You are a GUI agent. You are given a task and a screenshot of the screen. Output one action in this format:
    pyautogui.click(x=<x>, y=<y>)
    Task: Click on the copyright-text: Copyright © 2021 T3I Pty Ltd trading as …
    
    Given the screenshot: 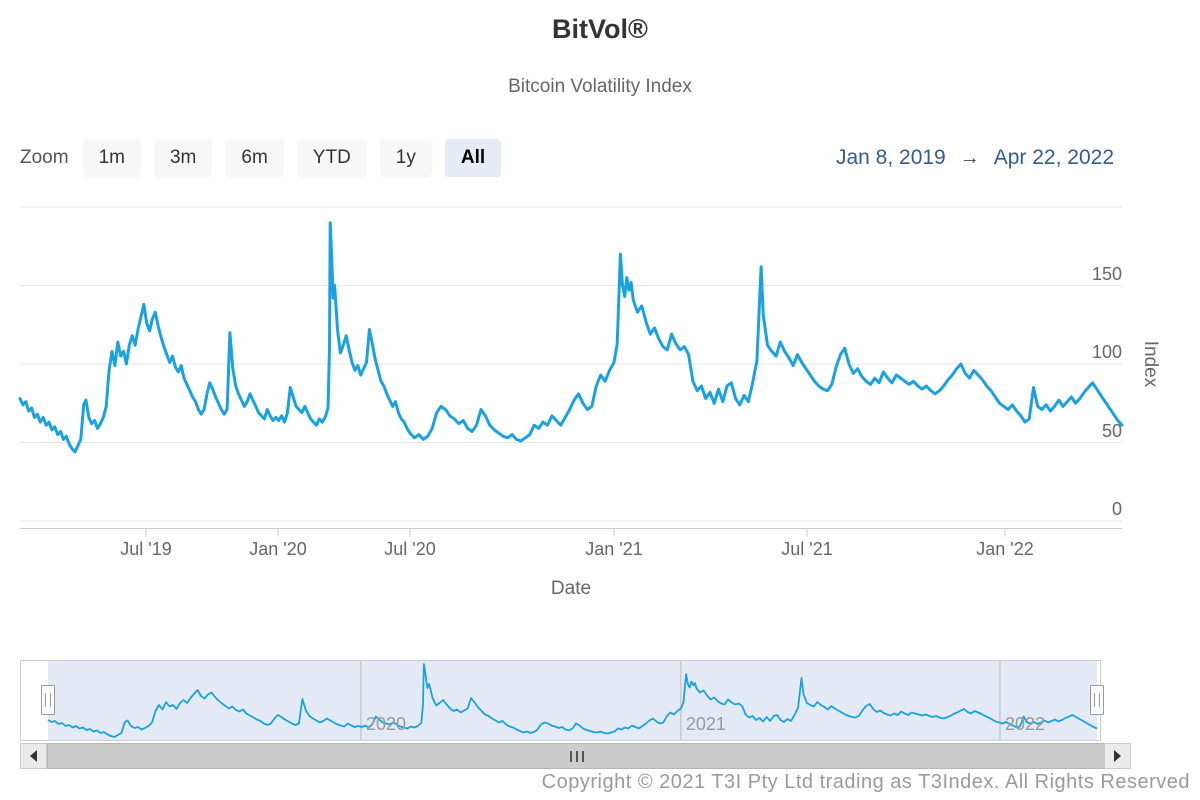 What is the action you would take?
    pyautogui.click(x=865, y=782)
    